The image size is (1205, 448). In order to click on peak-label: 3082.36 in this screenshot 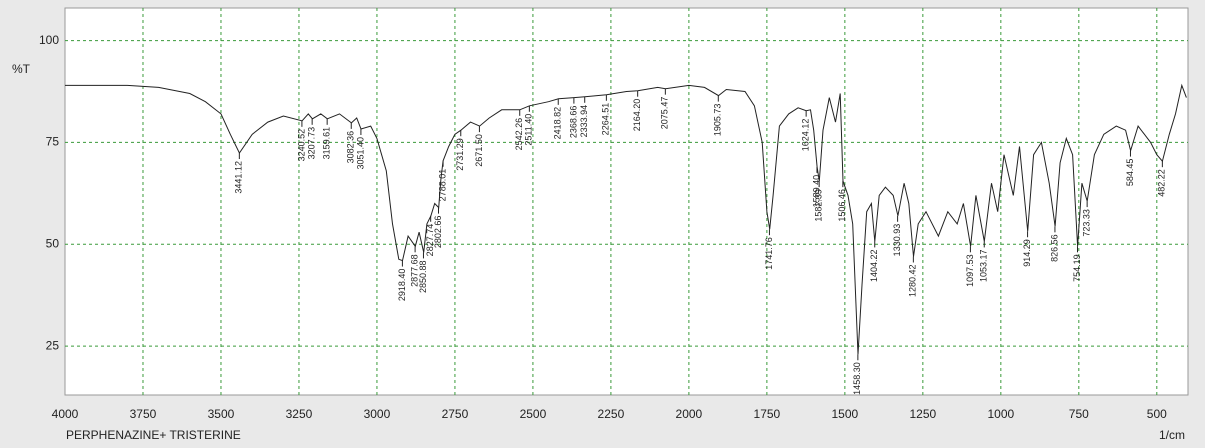, I will do `click(351, 147)`.